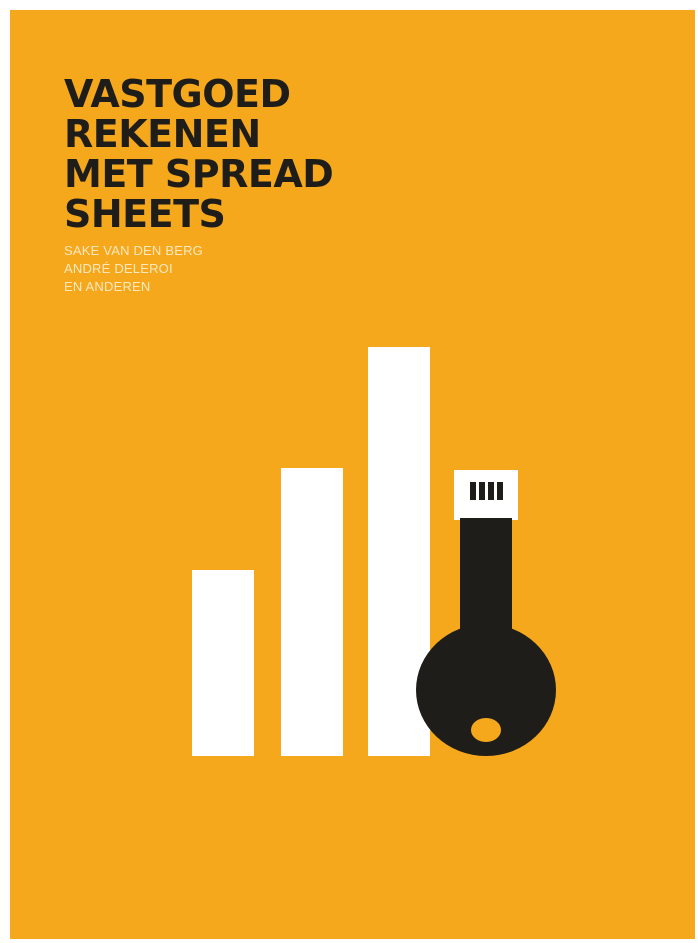 This screenshot has height=943, width=698. Describe the element at coordinates (312, 612) in the screenshot. I see `bar-medium` at that location.